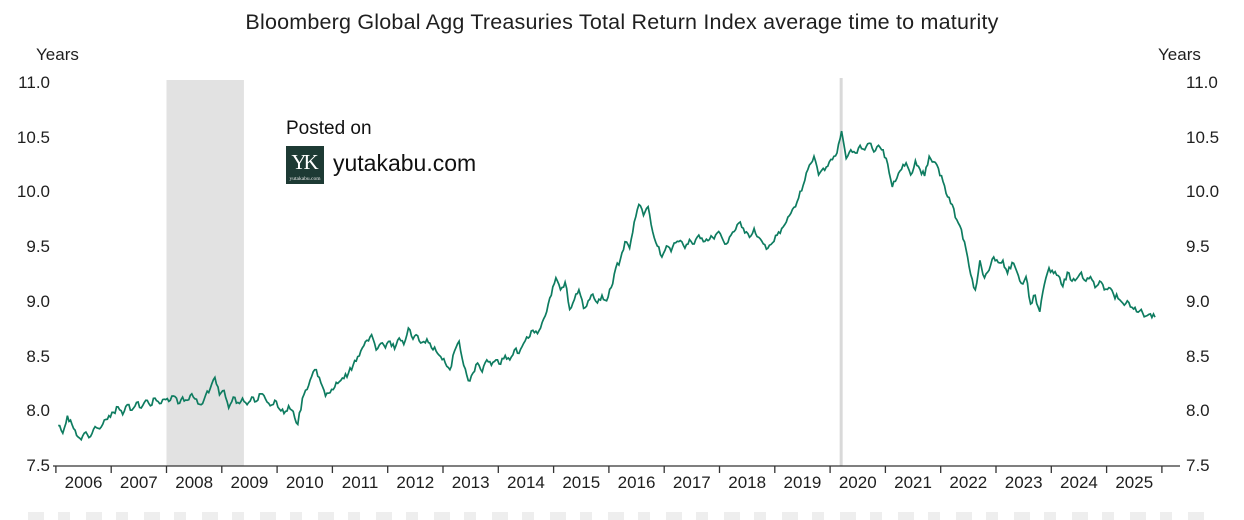 The height and width of the screenshot is (520, 1244). What do you see at coordinates (913, 482) in the screenshot?
I see `x-tick-label: 2021` at bounding box center [913, 482].